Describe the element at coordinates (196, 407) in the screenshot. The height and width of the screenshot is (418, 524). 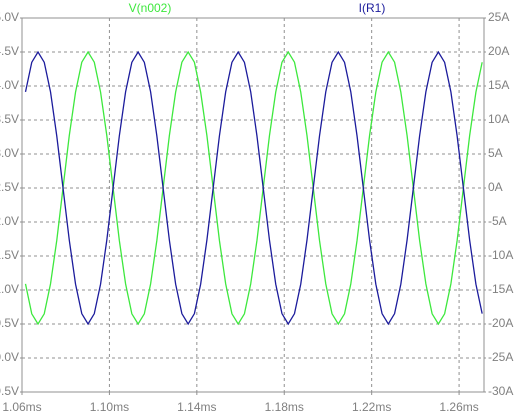
I see `x-tick-label: 1.14ms` at that location.